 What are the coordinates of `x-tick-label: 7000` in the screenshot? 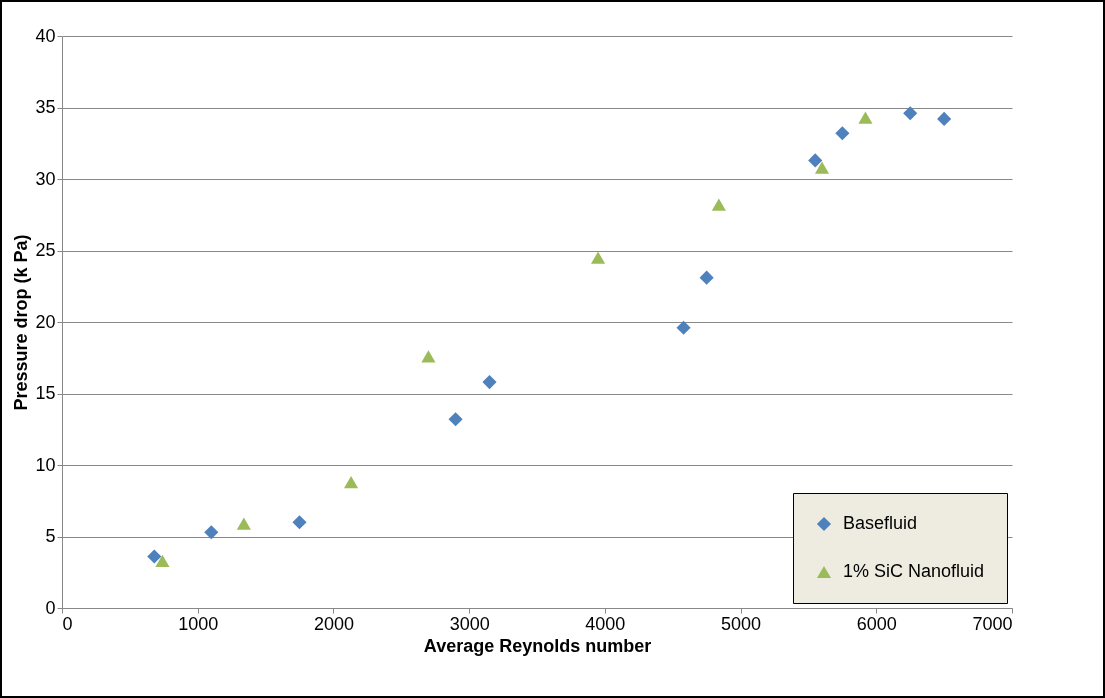 It's located at (992, 623).